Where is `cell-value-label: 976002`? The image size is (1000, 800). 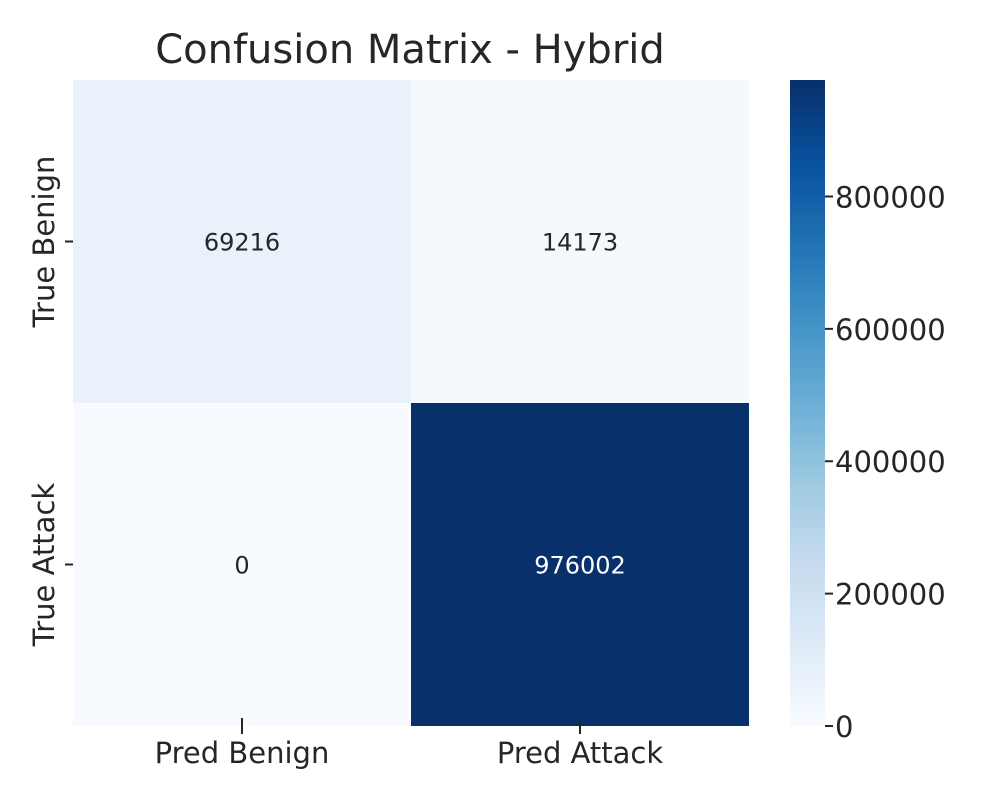
cell-value-label: 976002 is located at coordinates (580, 566).